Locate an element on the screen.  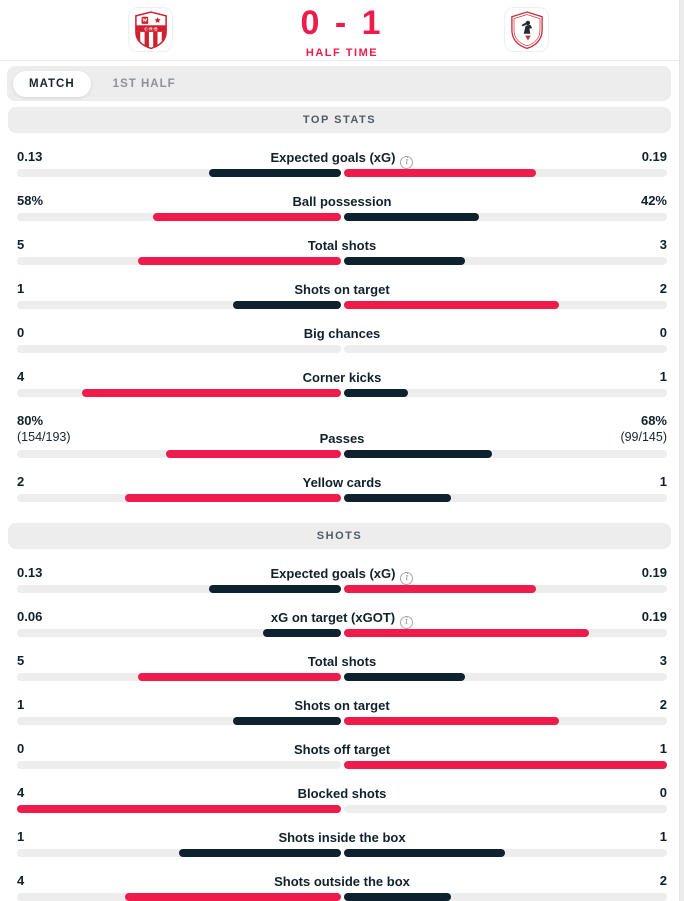
section-header: SHOTS is located at coordinates (339, 536).